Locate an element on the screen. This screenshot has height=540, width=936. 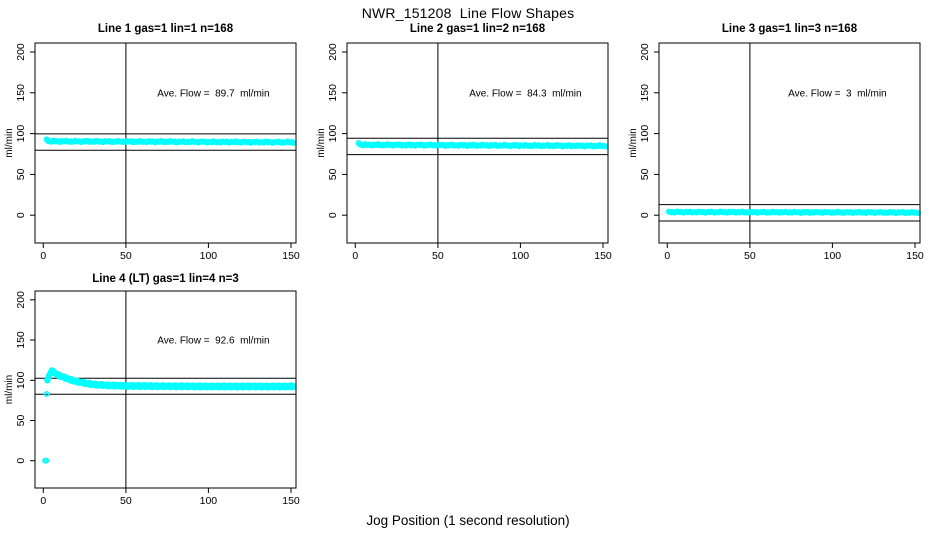
ave-flow-annotation: Ave. Flow = 3 ml/min is located at coordinates (837, 93).